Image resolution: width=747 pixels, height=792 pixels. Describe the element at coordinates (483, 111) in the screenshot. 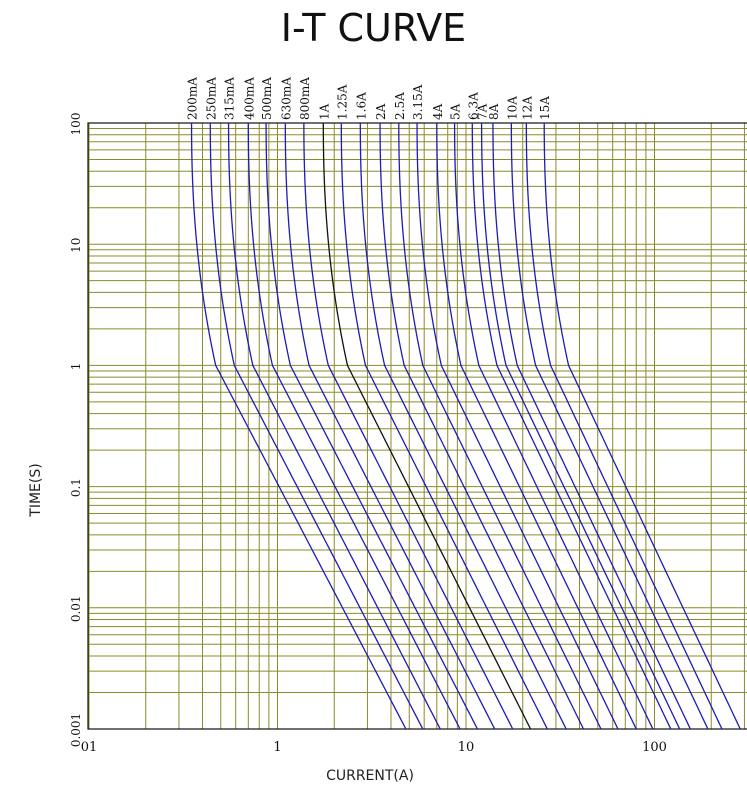

I see `curve-label-7A: 7A` at that location.